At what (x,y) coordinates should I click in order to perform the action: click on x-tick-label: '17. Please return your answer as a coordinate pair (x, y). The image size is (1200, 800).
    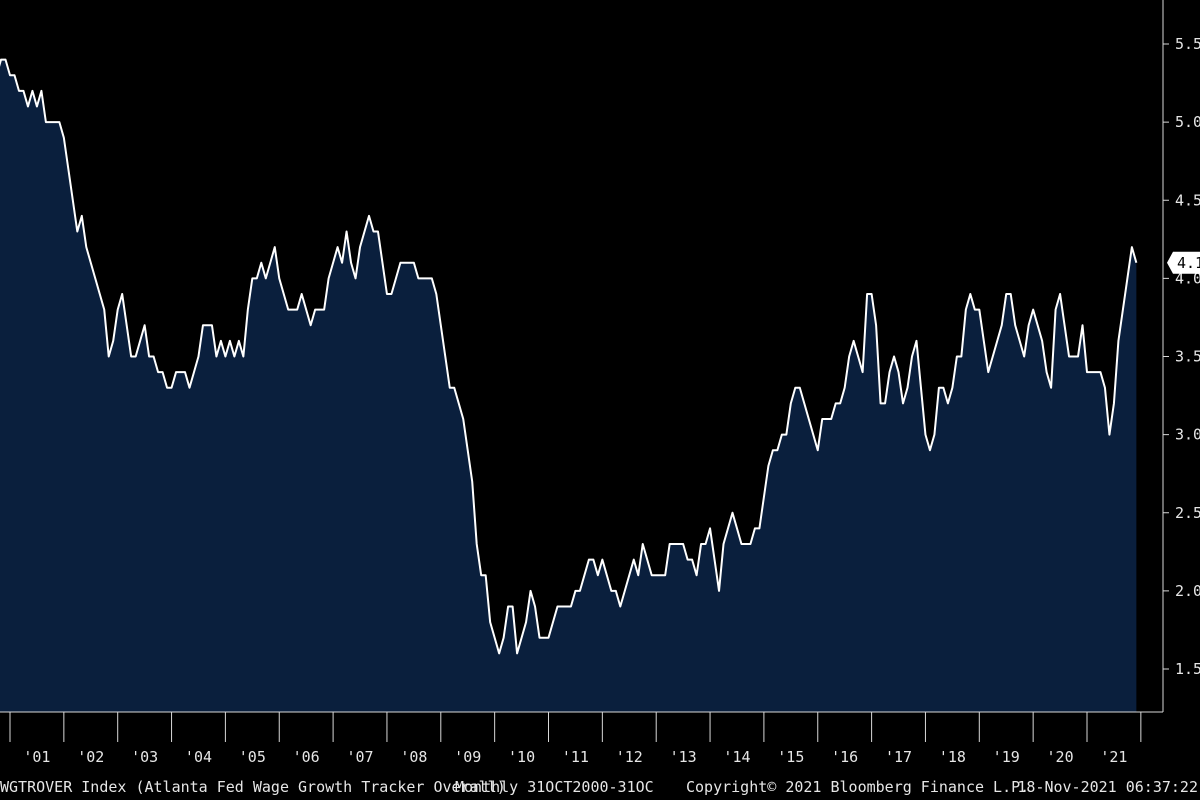
    Looking at the image, I should click on (898, 757).